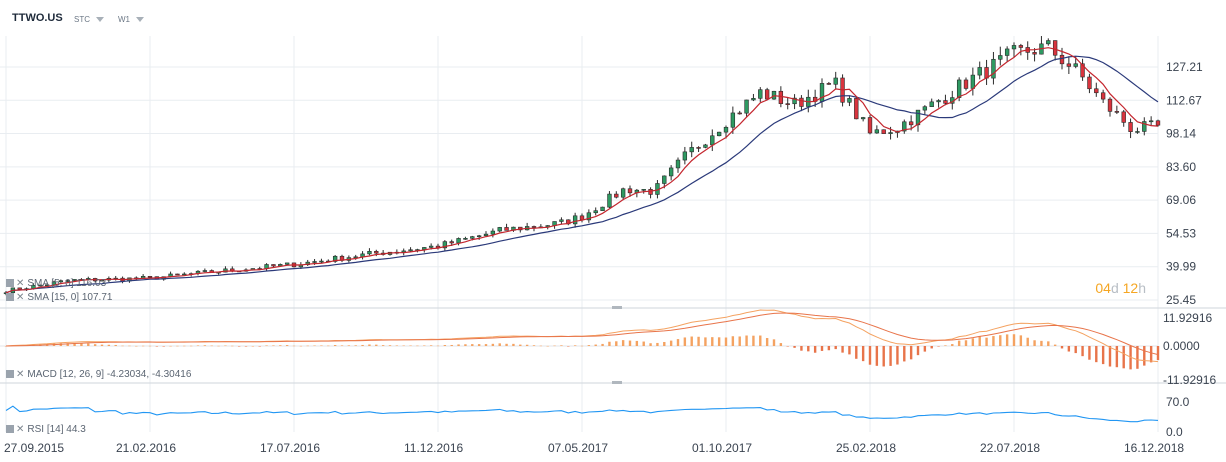  I want to click on price-tick-label: 112.67, so click(1184, 100).